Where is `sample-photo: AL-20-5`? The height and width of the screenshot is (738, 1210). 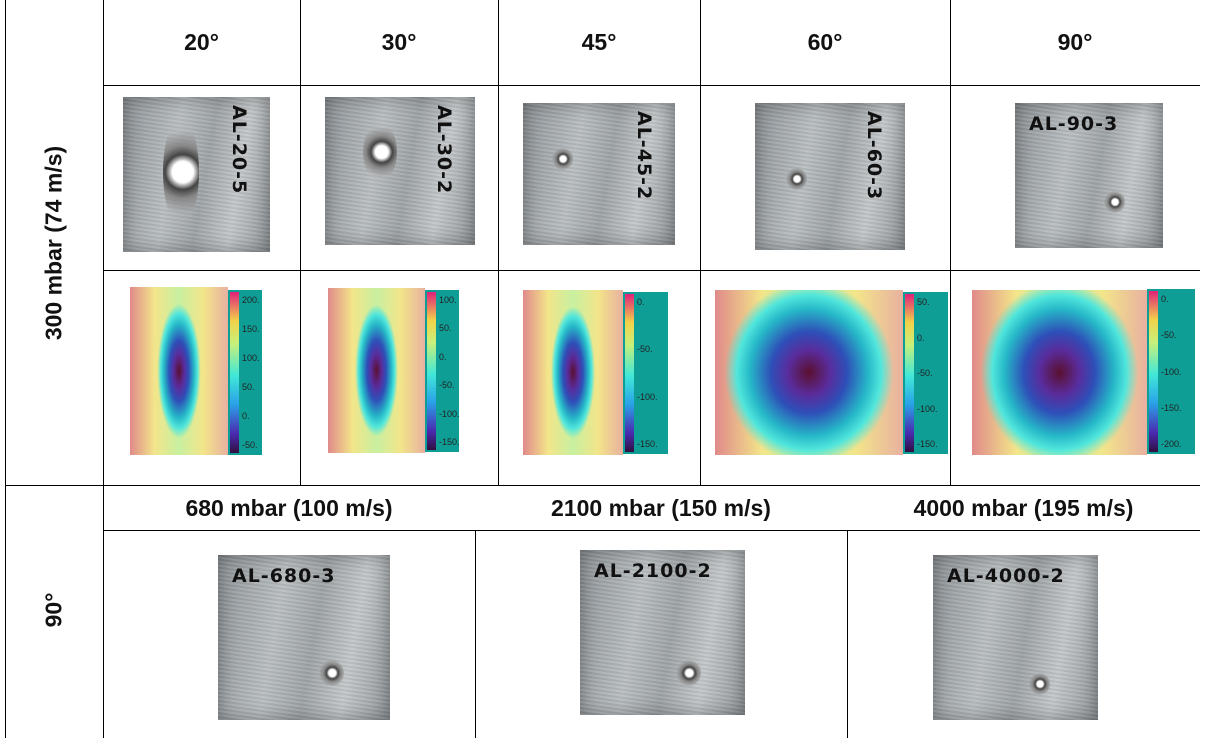
sample-photo: AL-20-5 is located at coordinates (196, 174).